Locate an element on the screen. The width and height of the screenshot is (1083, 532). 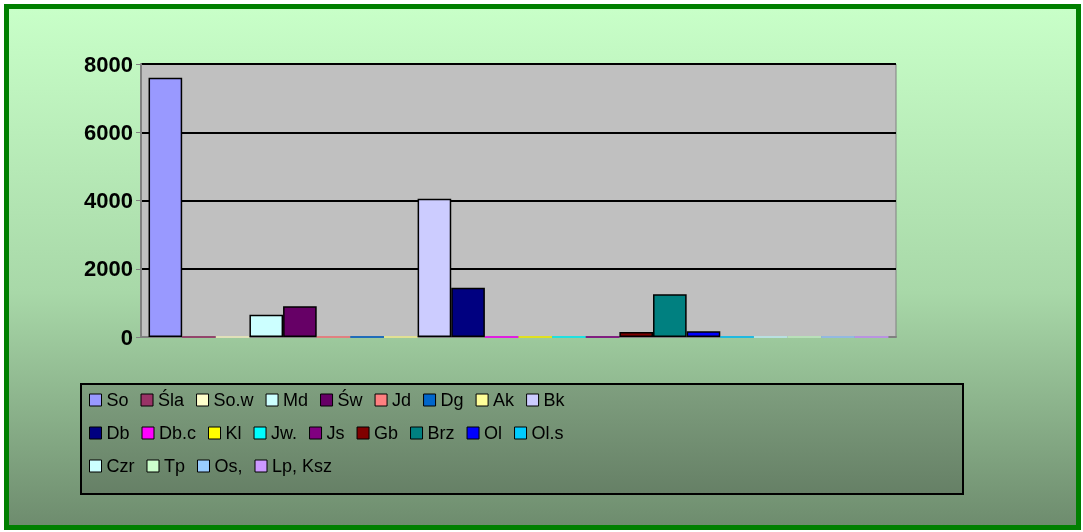
y-tick-label: 6000 is located at coordinates (108, 132).